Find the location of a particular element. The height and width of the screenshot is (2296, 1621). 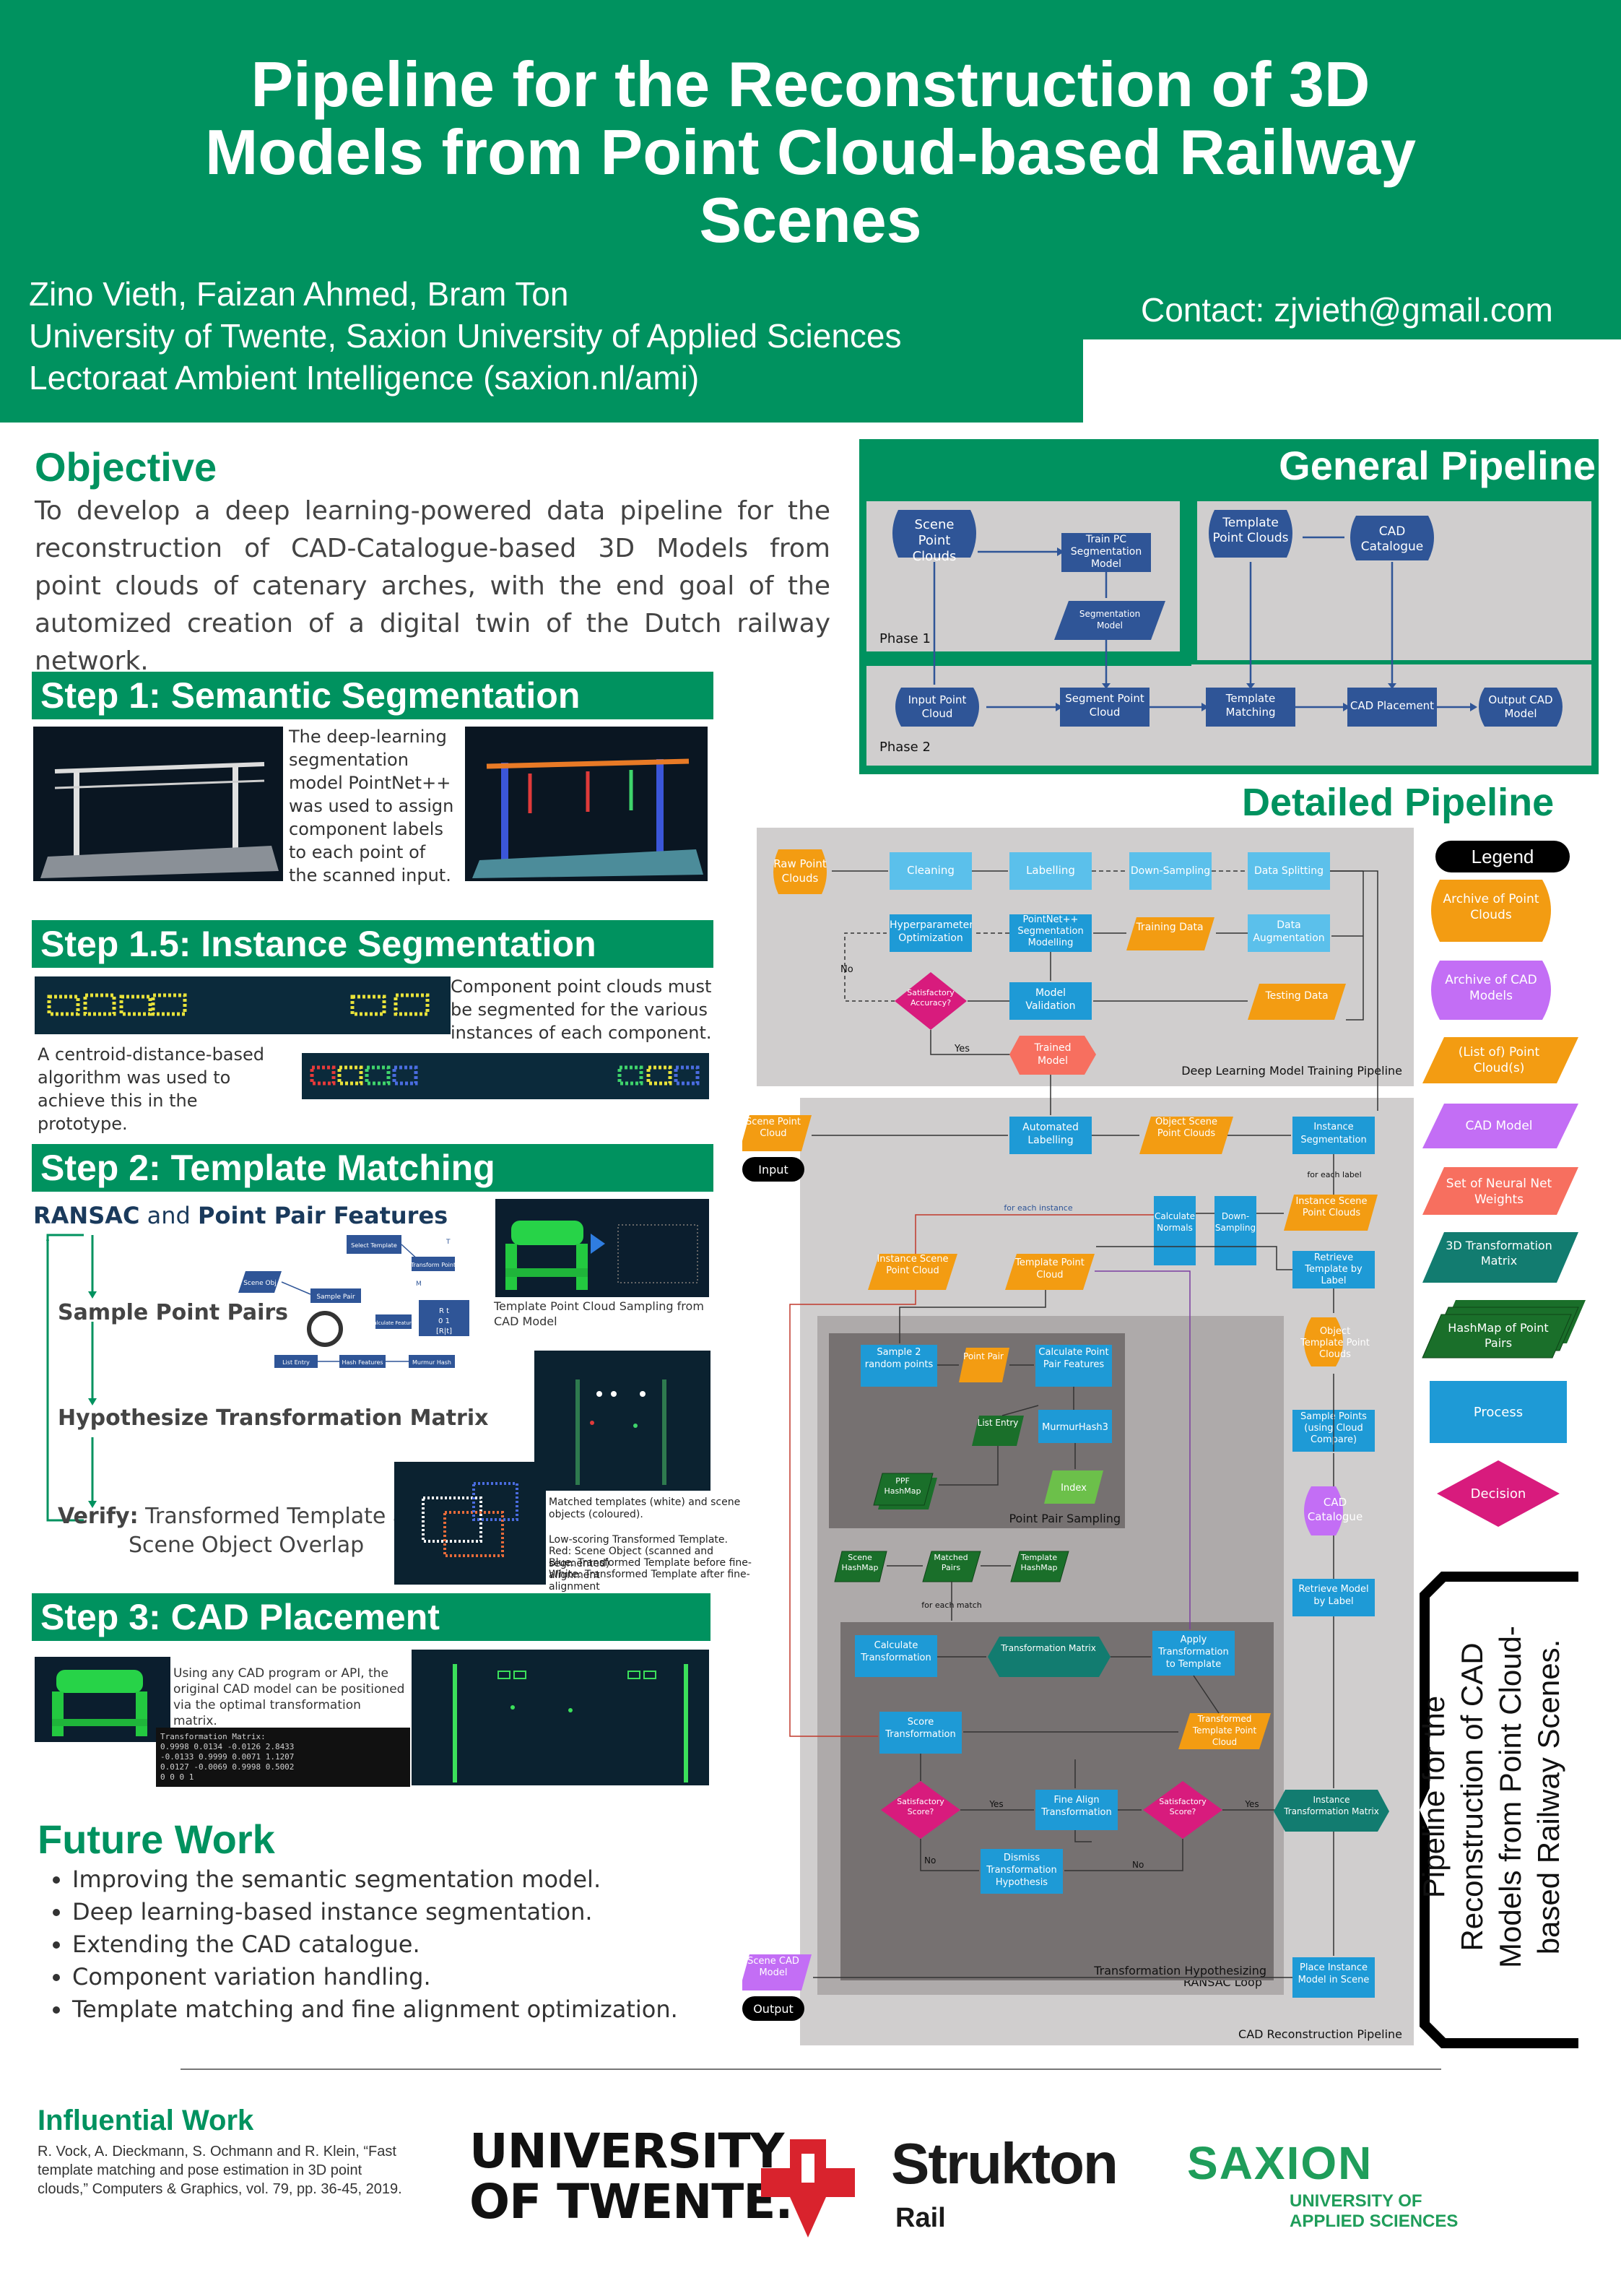

mini-list-entry: List Entry is located at coordinates (296, 1362).